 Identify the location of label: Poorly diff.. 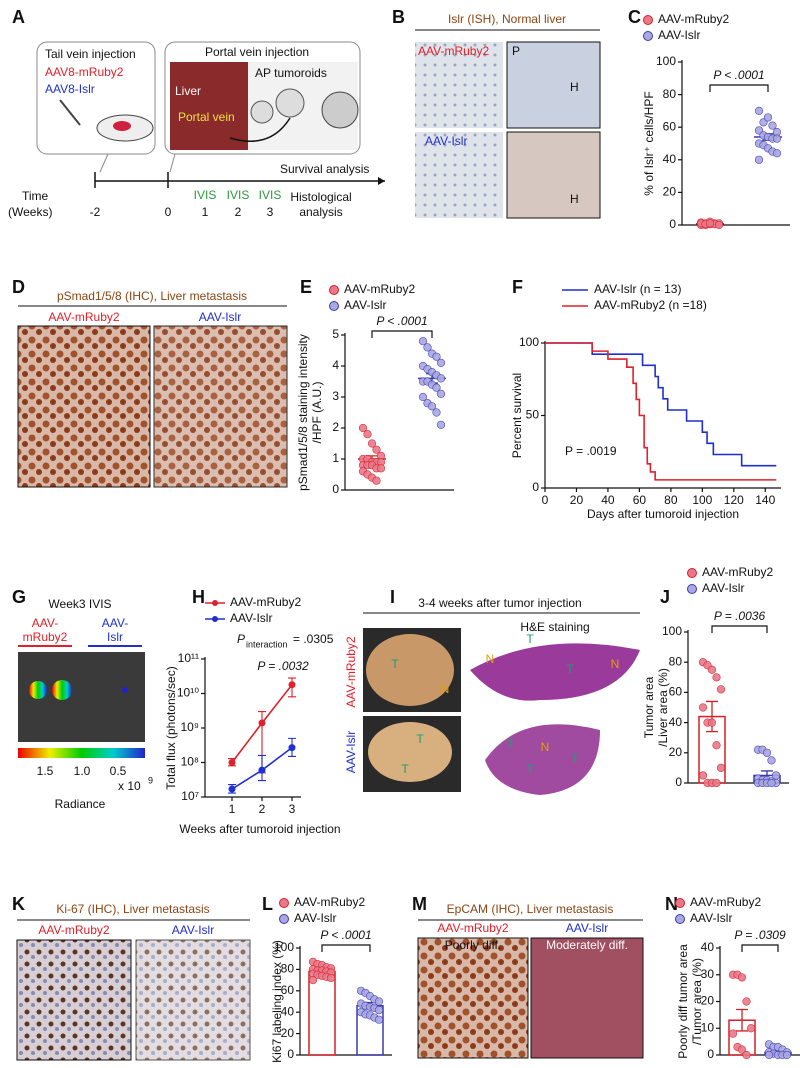
(473, 945).